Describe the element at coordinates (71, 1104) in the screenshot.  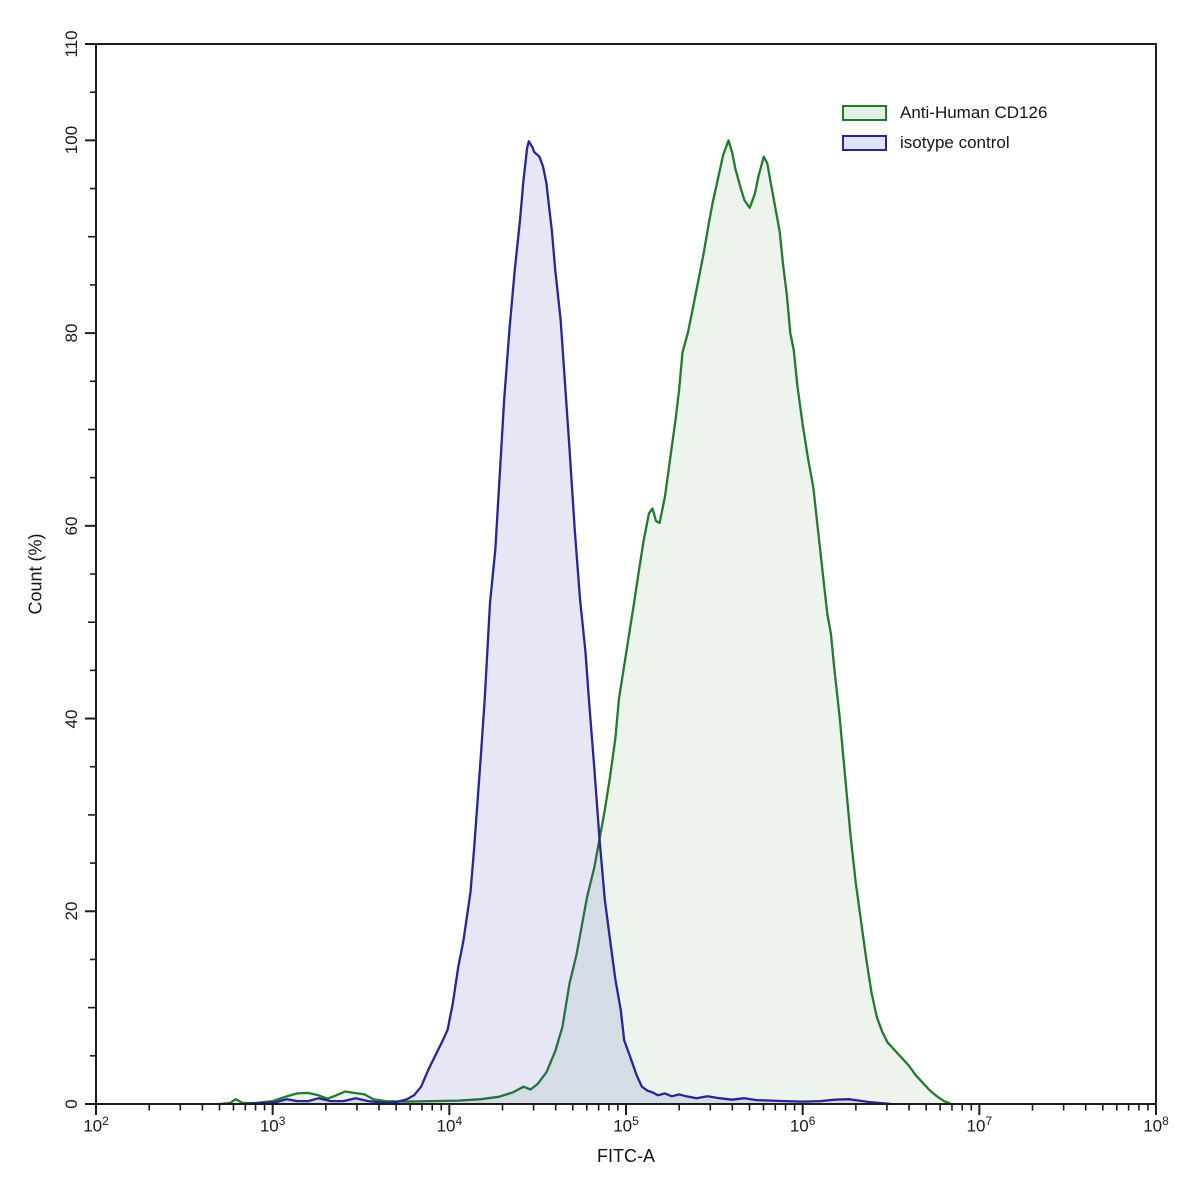
I see `y-tick-label-0: 0` at that location.